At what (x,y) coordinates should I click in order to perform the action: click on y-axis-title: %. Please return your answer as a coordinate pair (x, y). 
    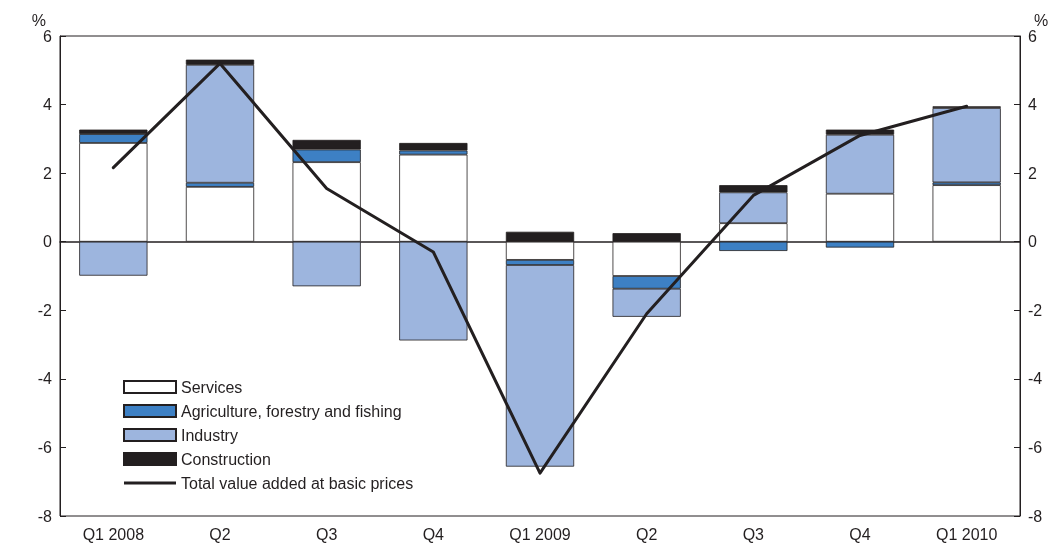
    Looking at the image, I should click on (38, 20).